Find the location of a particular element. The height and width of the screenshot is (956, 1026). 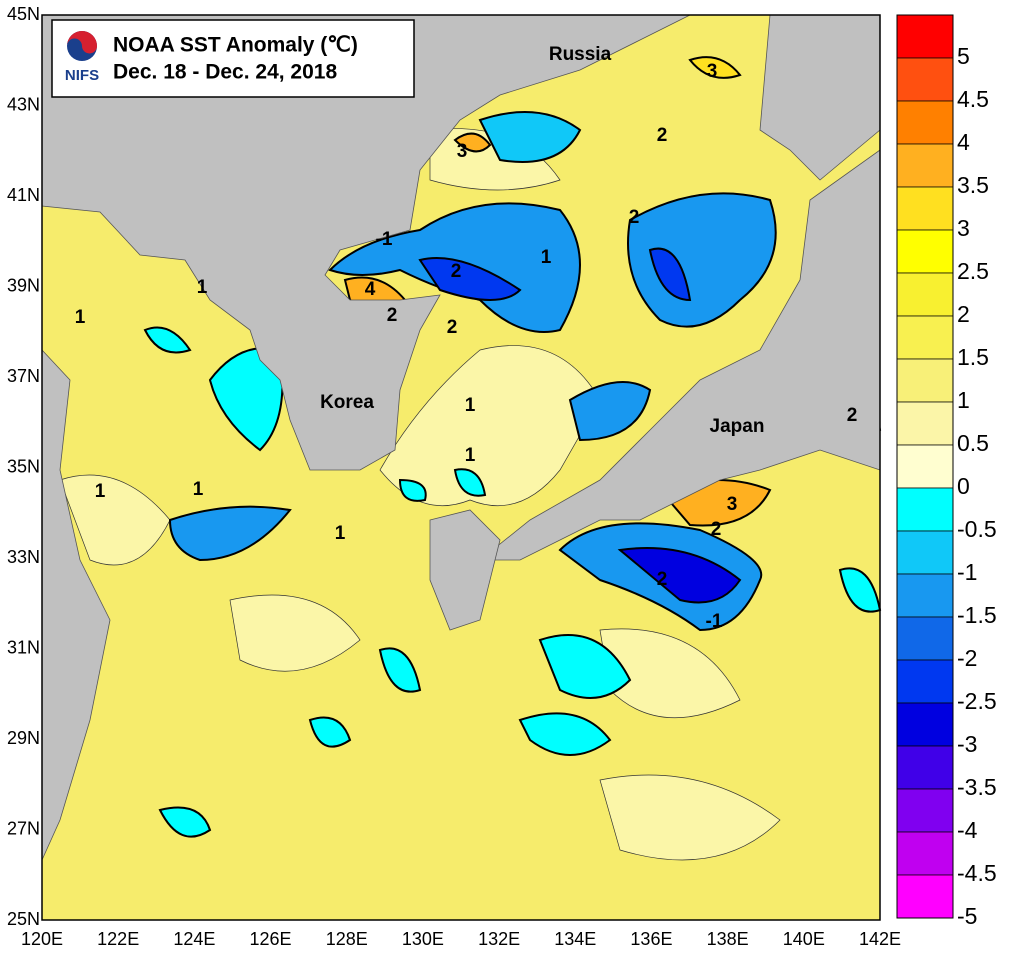

colorbar-label: -4 is located at coordinates (967, 830).